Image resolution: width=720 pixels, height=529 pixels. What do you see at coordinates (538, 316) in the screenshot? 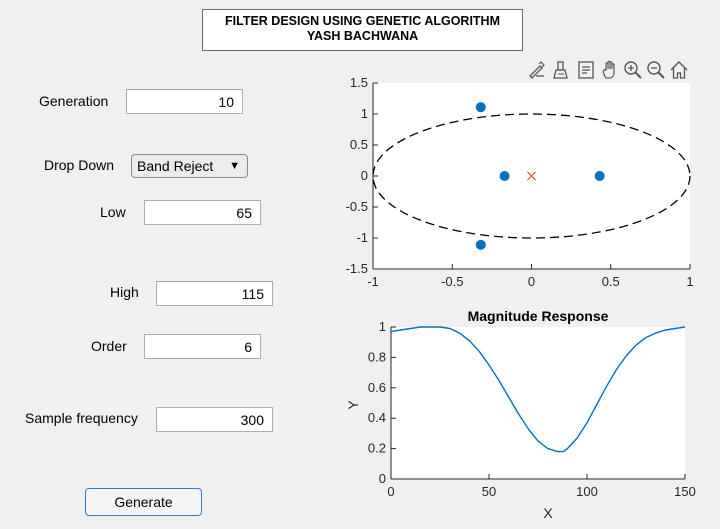
I see `magnitude-chart-title: Magnitude Response` at bounding box center [538, 316].